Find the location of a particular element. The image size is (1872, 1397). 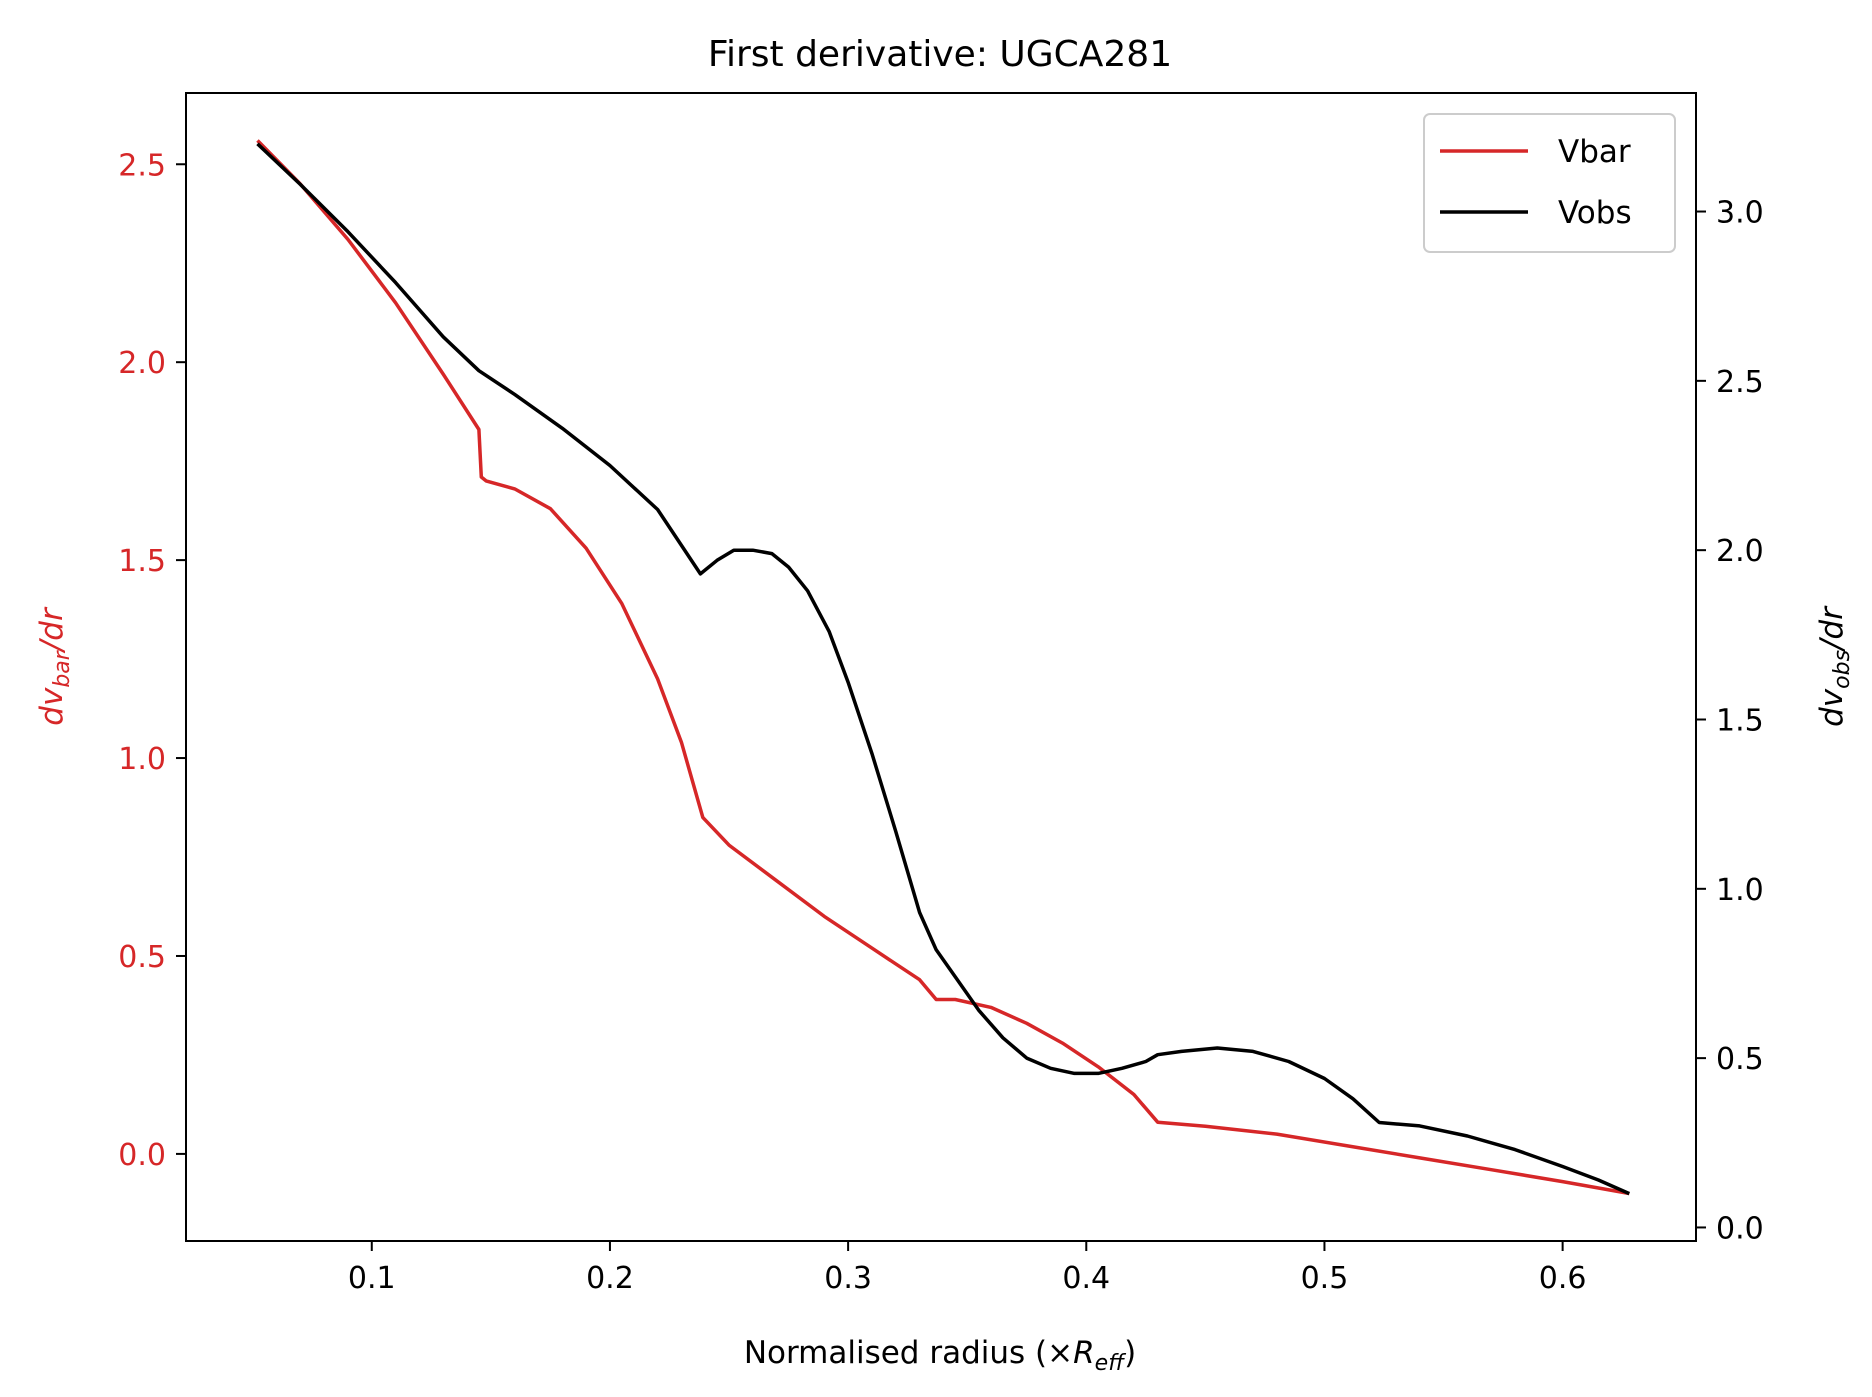

chart-title: First derivative: UGCA281 is located at coordinates (940, 54).